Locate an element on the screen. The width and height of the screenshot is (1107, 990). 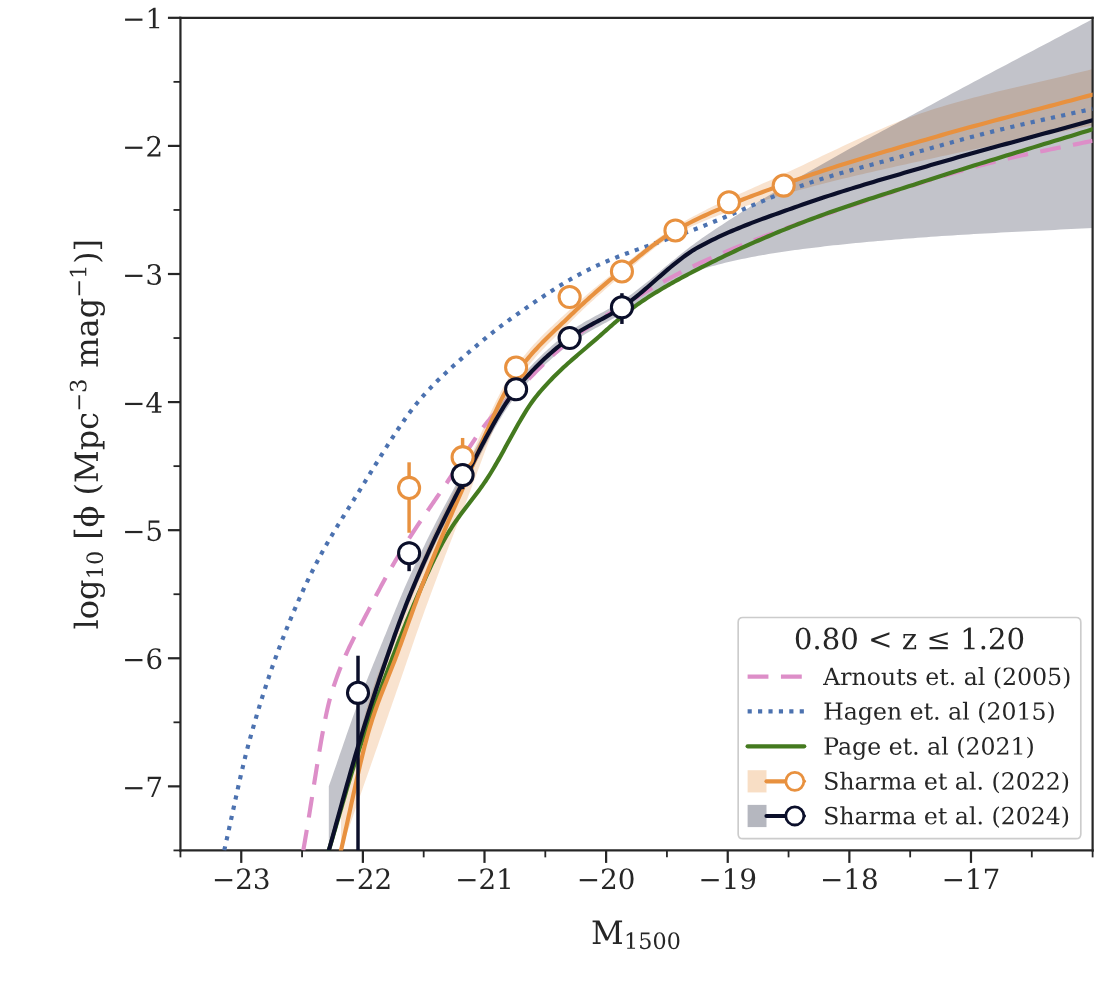
x-tick-label: −21 is located at coordinates (484, 878).